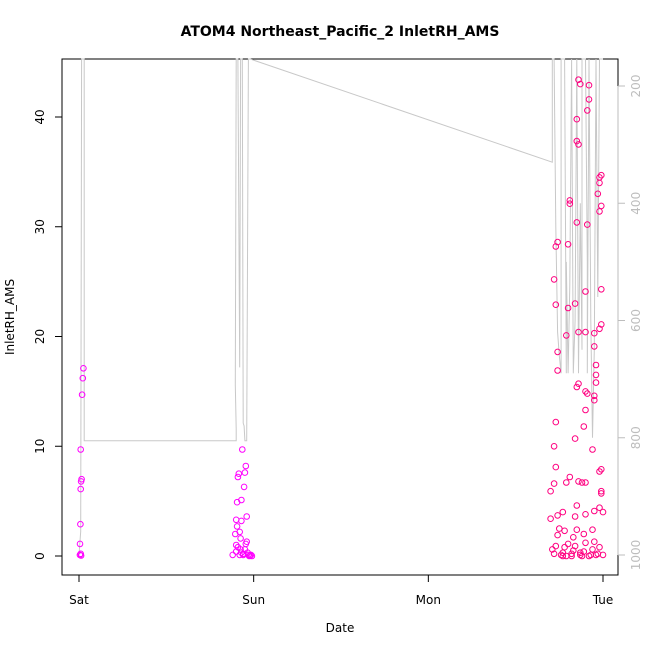 Image resolution: width=650 pixels, height=650 pixels. I want to click on y-tick-label: 20, so click(40, 336).